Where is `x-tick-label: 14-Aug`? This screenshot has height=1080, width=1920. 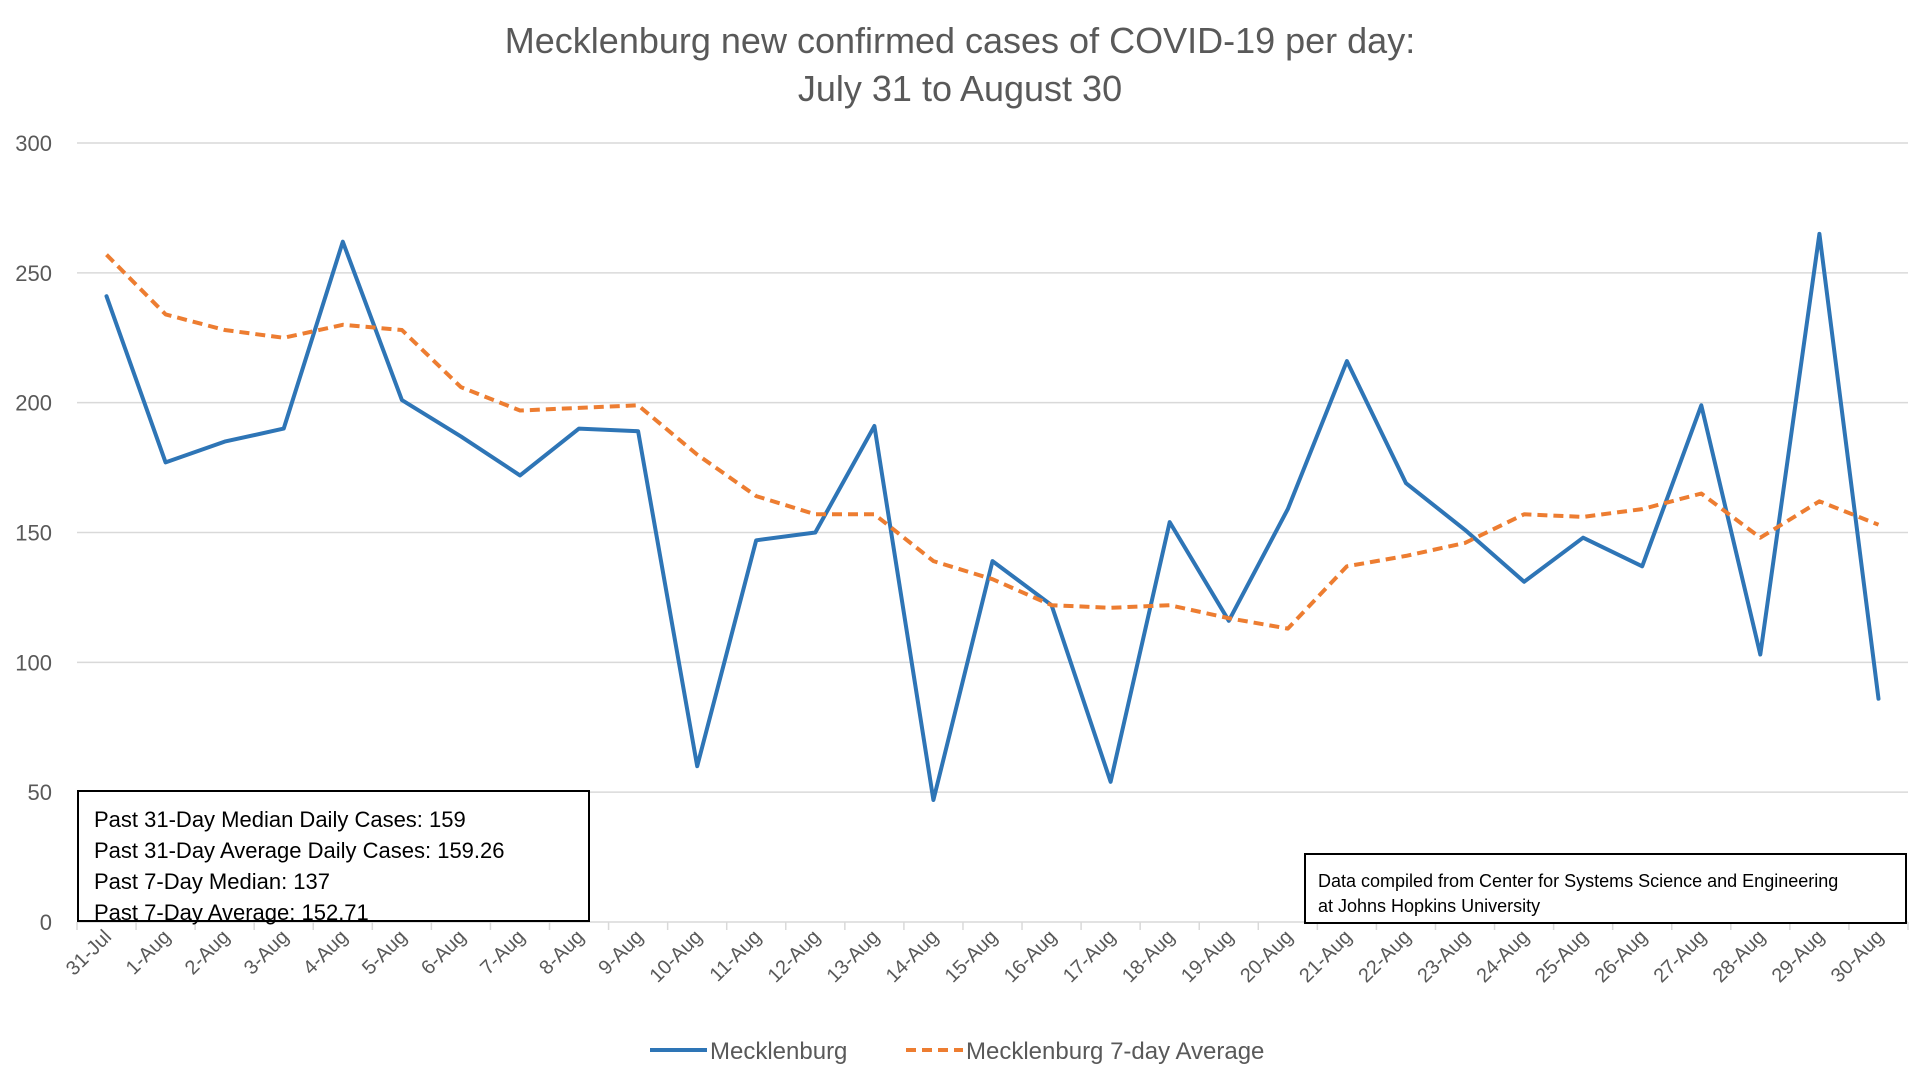
x-tick-label: 14-Aug is located at coordinates (912, 956).